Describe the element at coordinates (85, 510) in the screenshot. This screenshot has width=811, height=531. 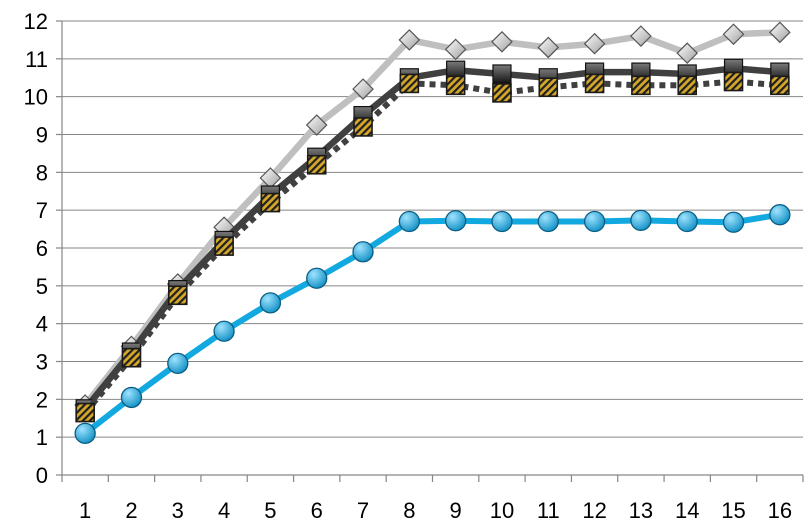
I see `x-tick-label: 1` at that location.